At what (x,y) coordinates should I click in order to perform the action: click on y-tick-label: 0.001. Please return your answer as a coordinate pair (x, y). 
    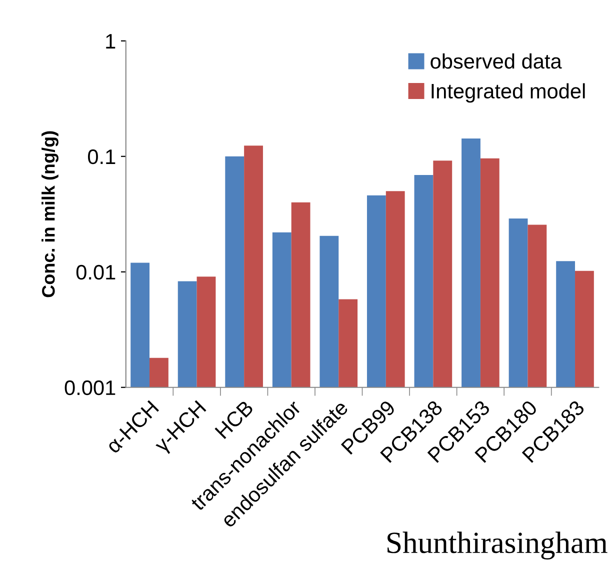
    Looking at the image, I should click on (90, 388).